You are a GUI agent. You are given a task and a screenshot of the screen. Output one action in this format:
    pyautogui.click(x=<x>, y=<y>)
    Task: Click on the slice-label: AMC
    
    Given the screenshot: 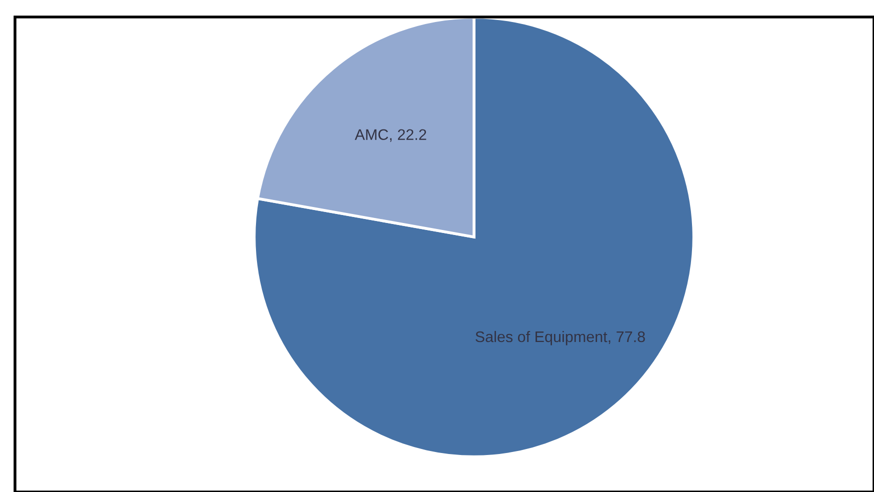 What is the action you would take?
    pyautogui.click(x=371, y=134)
    